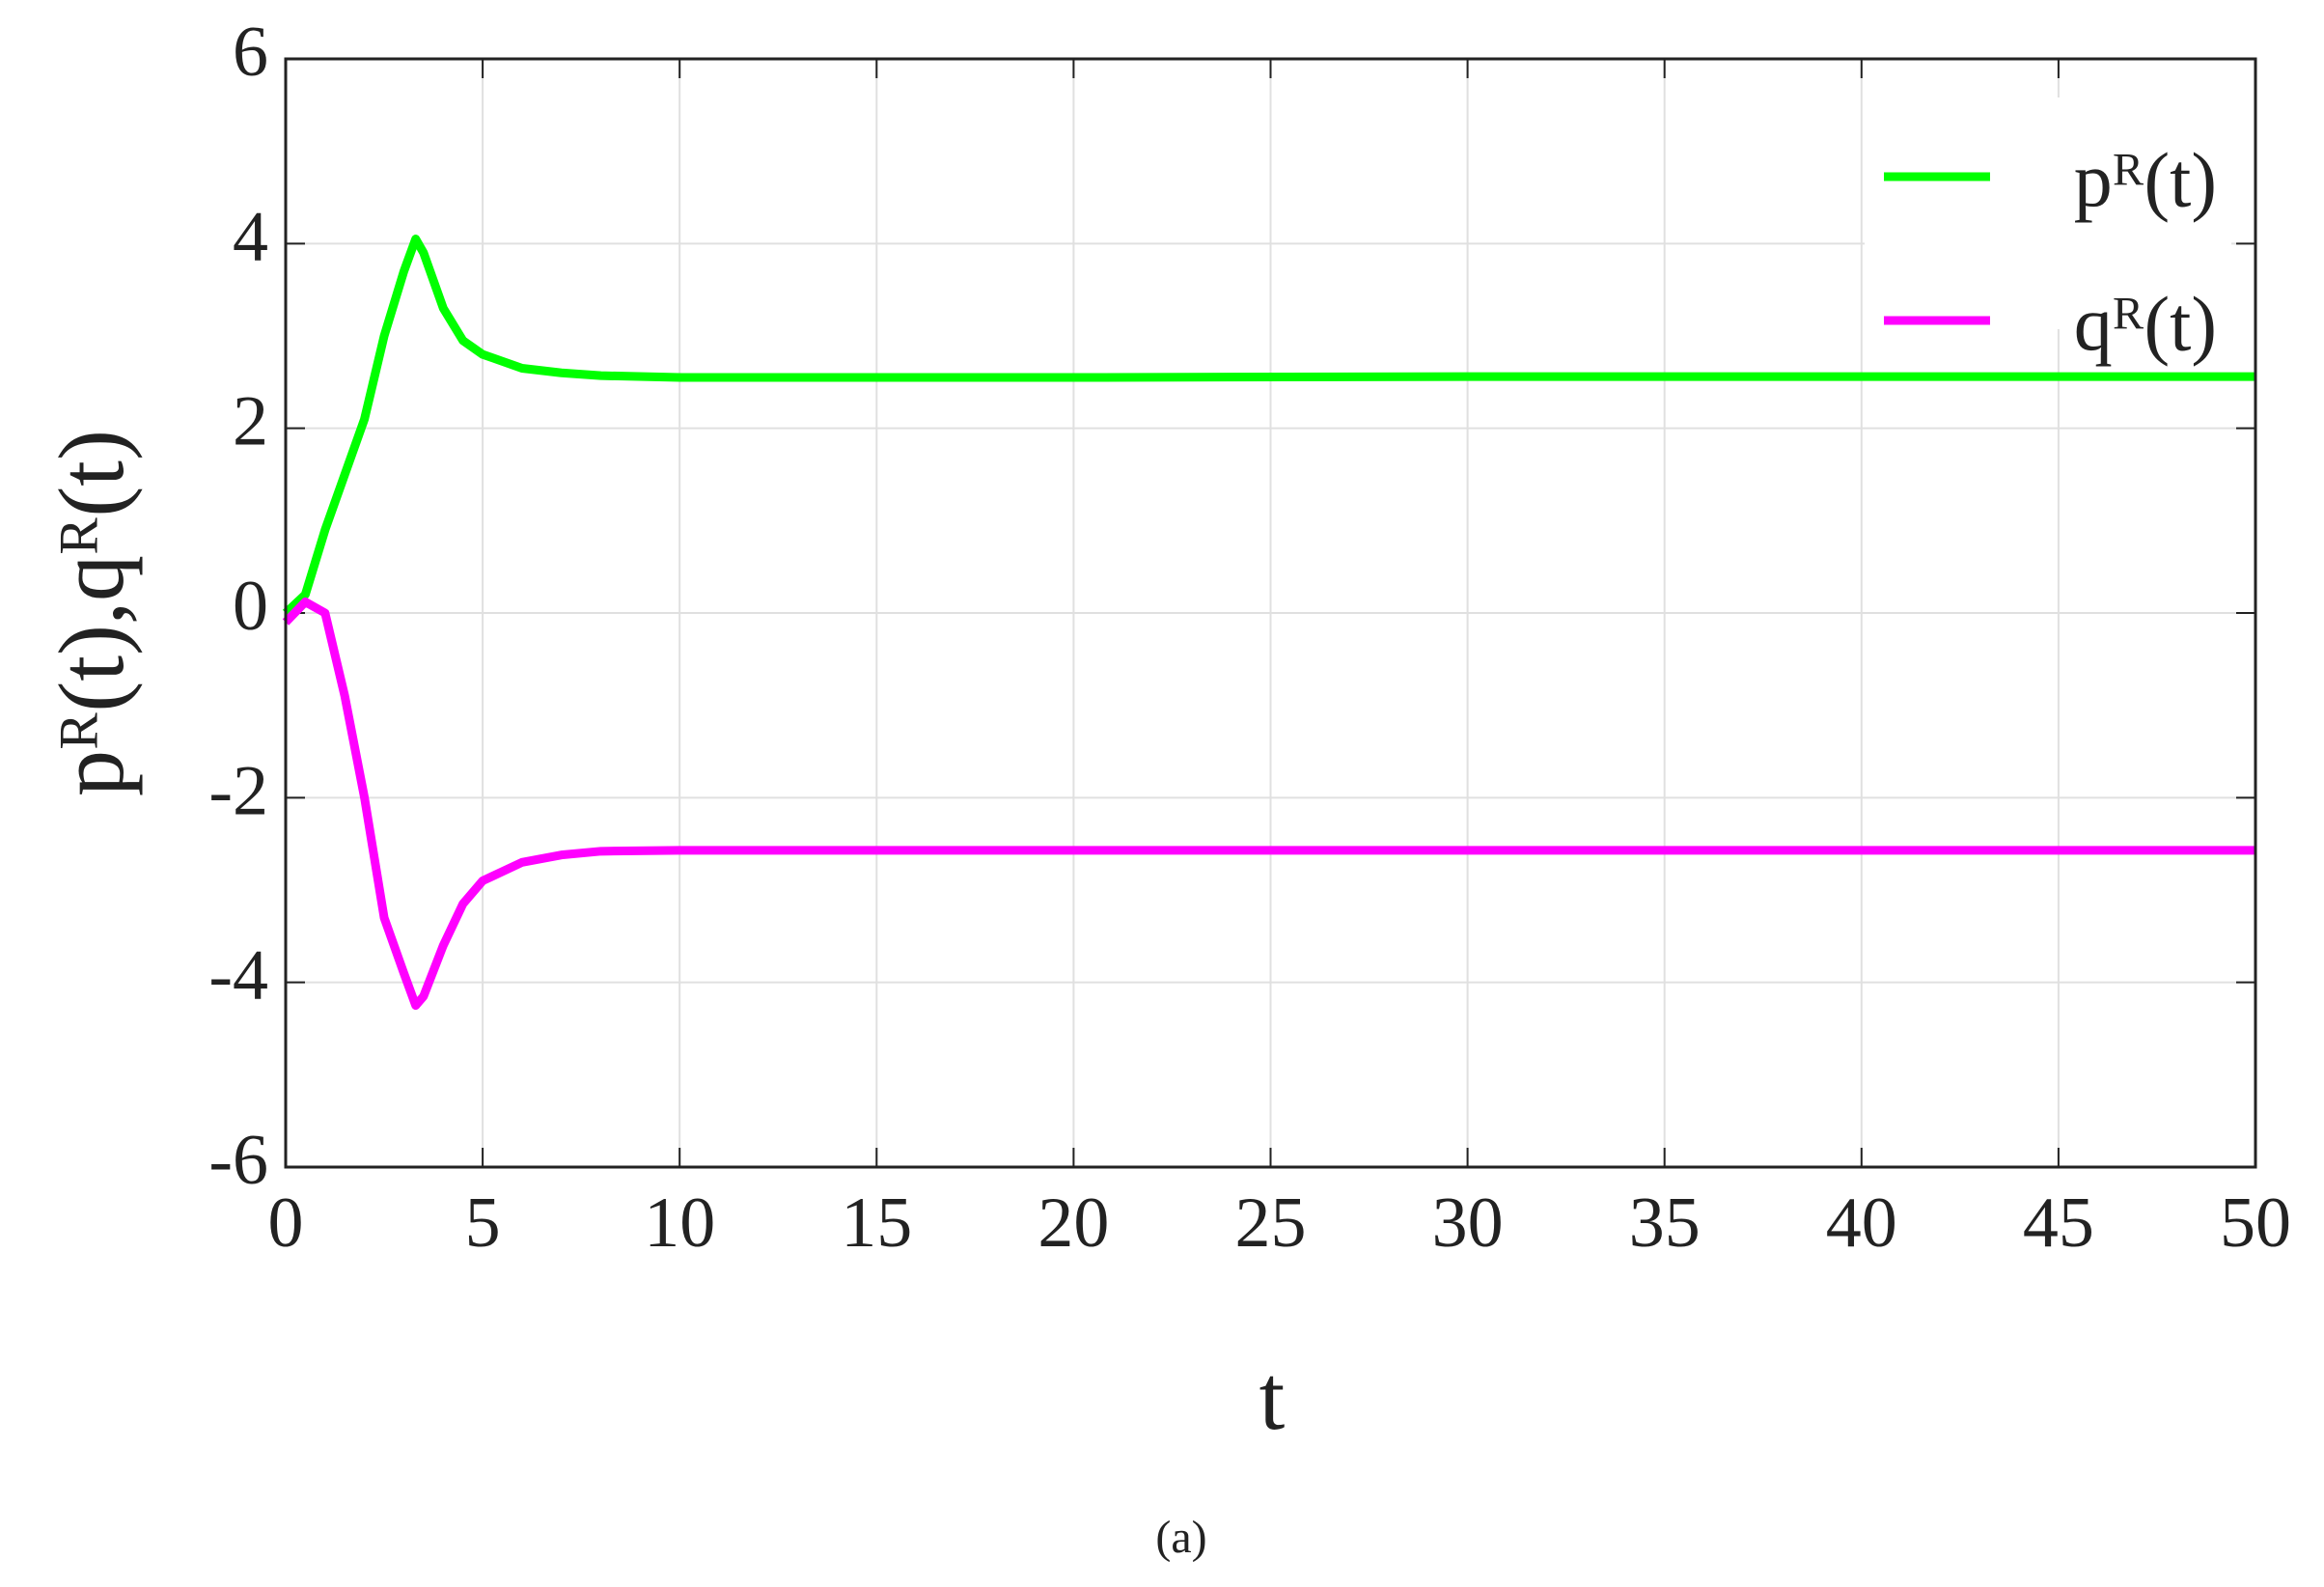 The width and height of the screenshot is (2324, 1587). What do you see at coordinates (2145, 180) in the screenshot?
I see `legend-label: pᴿ(t)` at bounding box center [2145, 180].